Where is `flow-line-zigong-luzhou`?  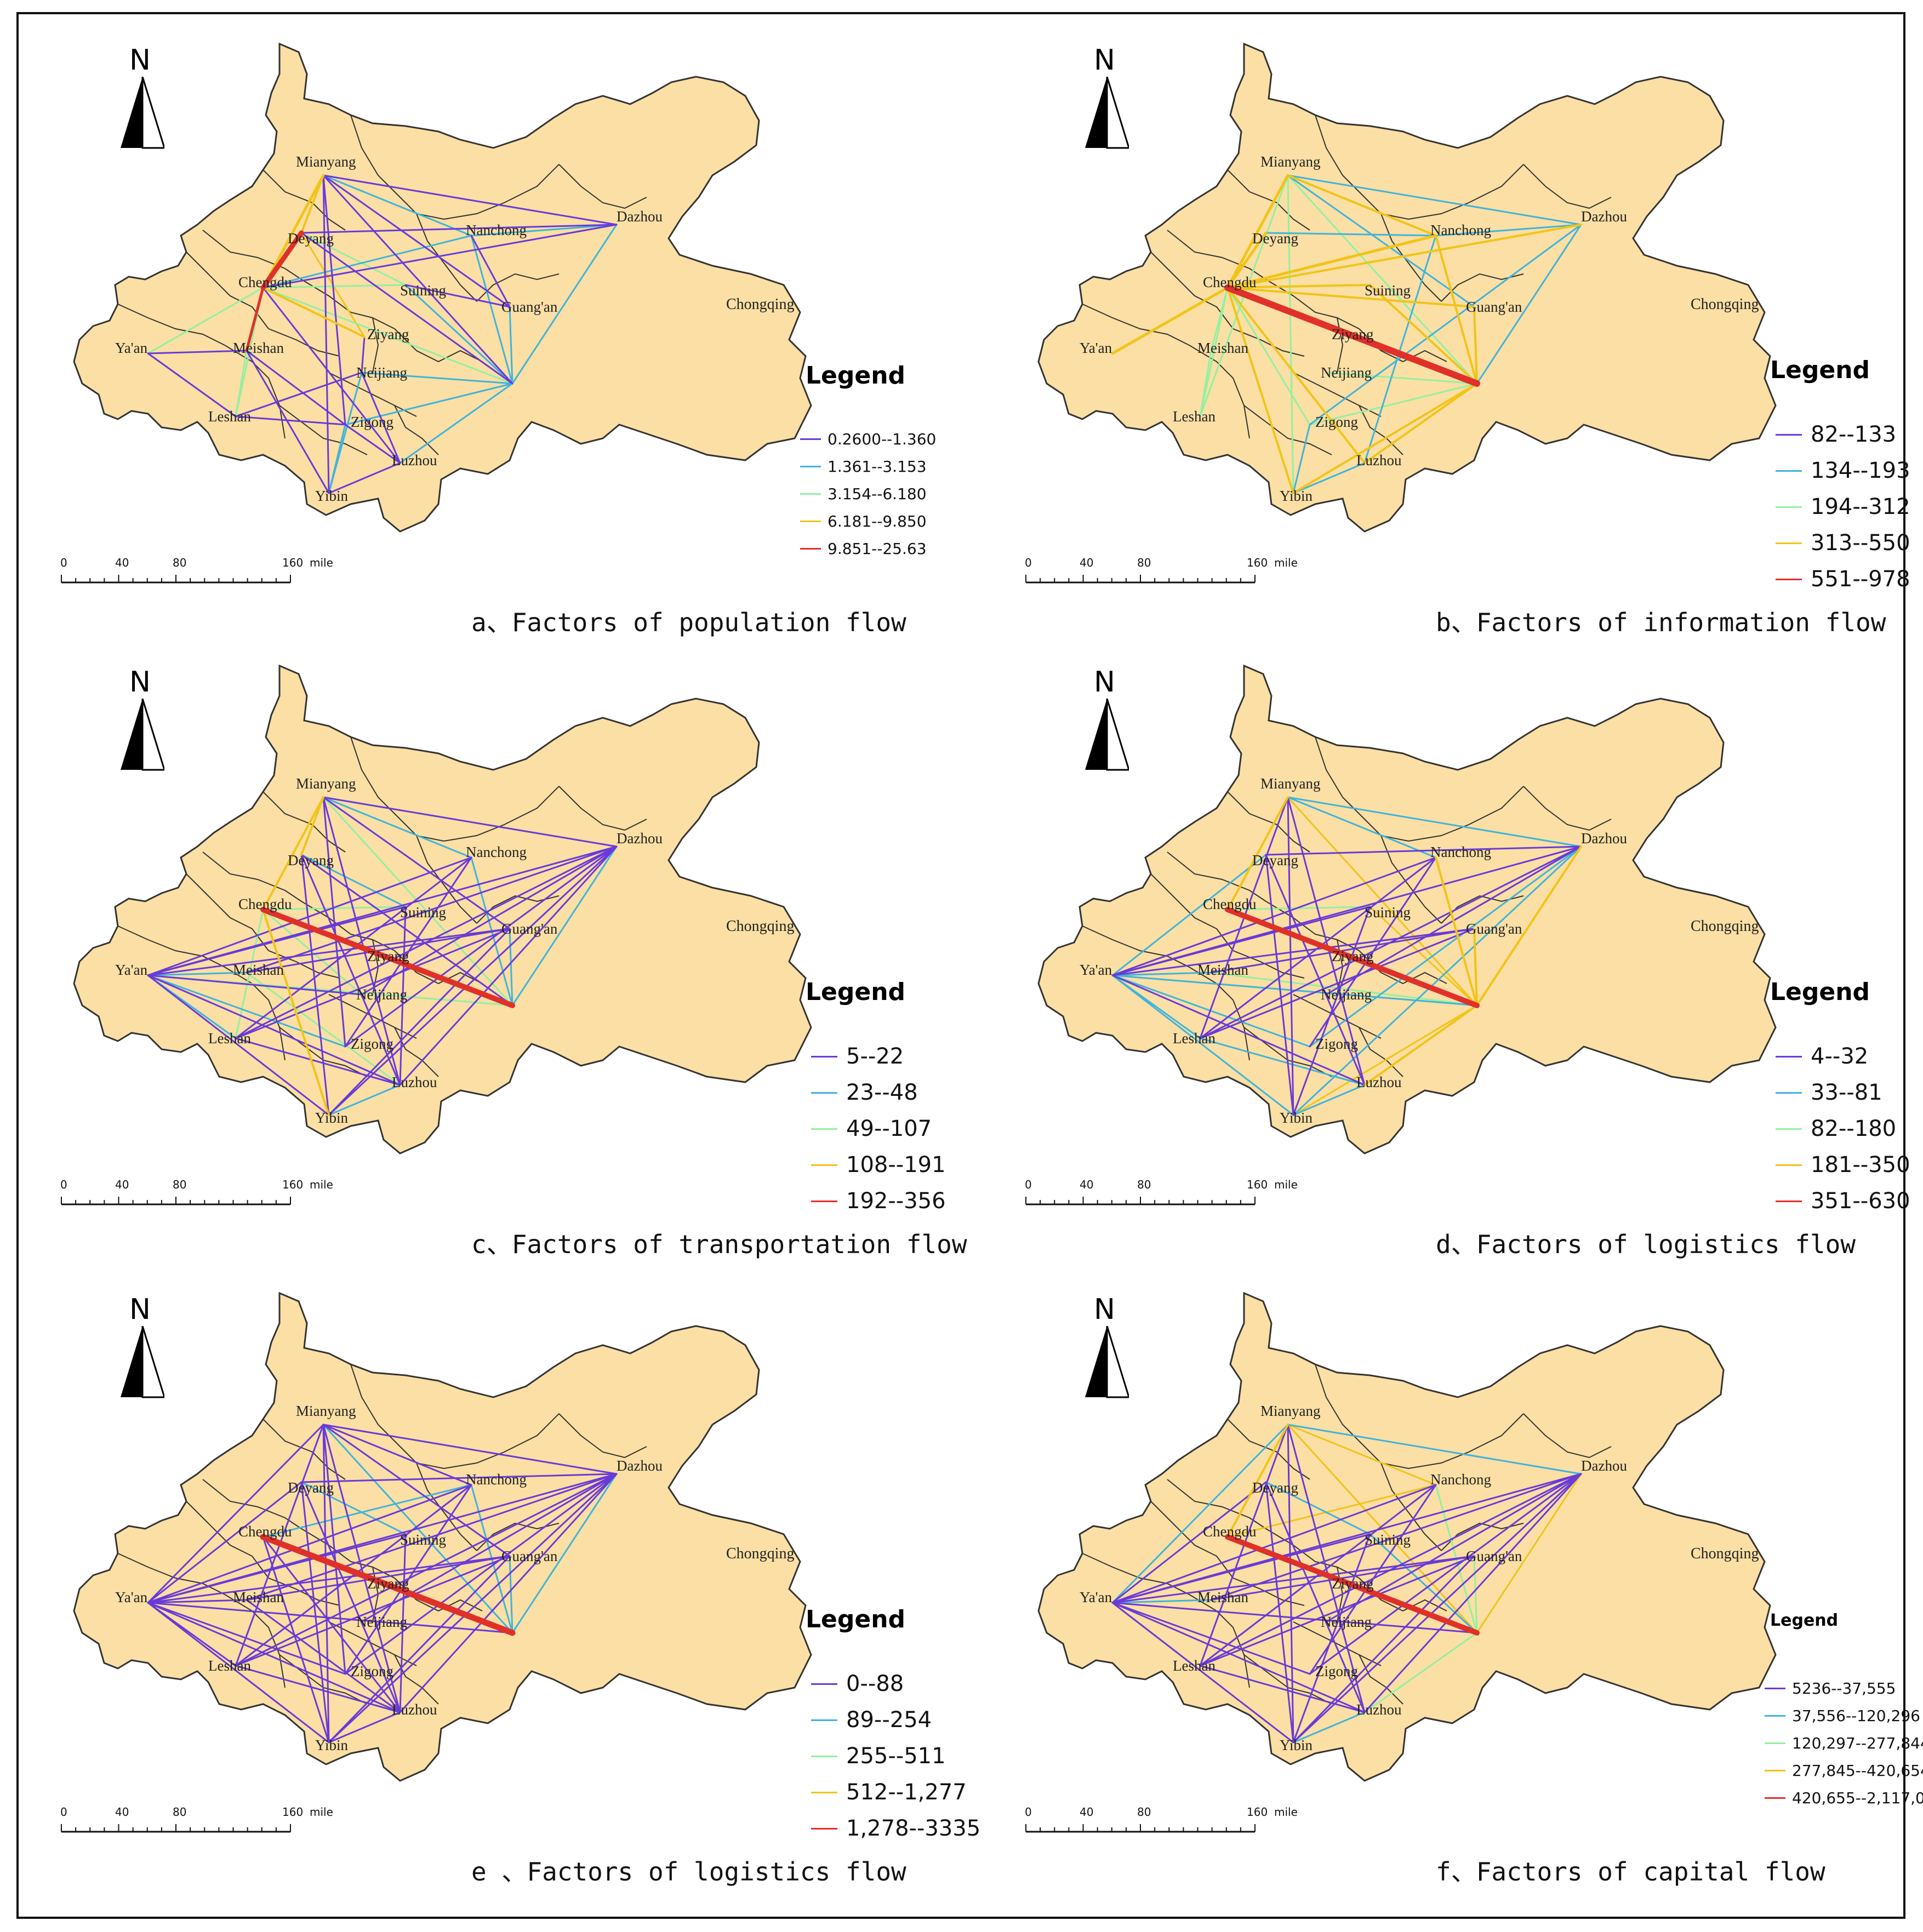 flow-line-zigong-luzhou is located at coordinates (372, 444).